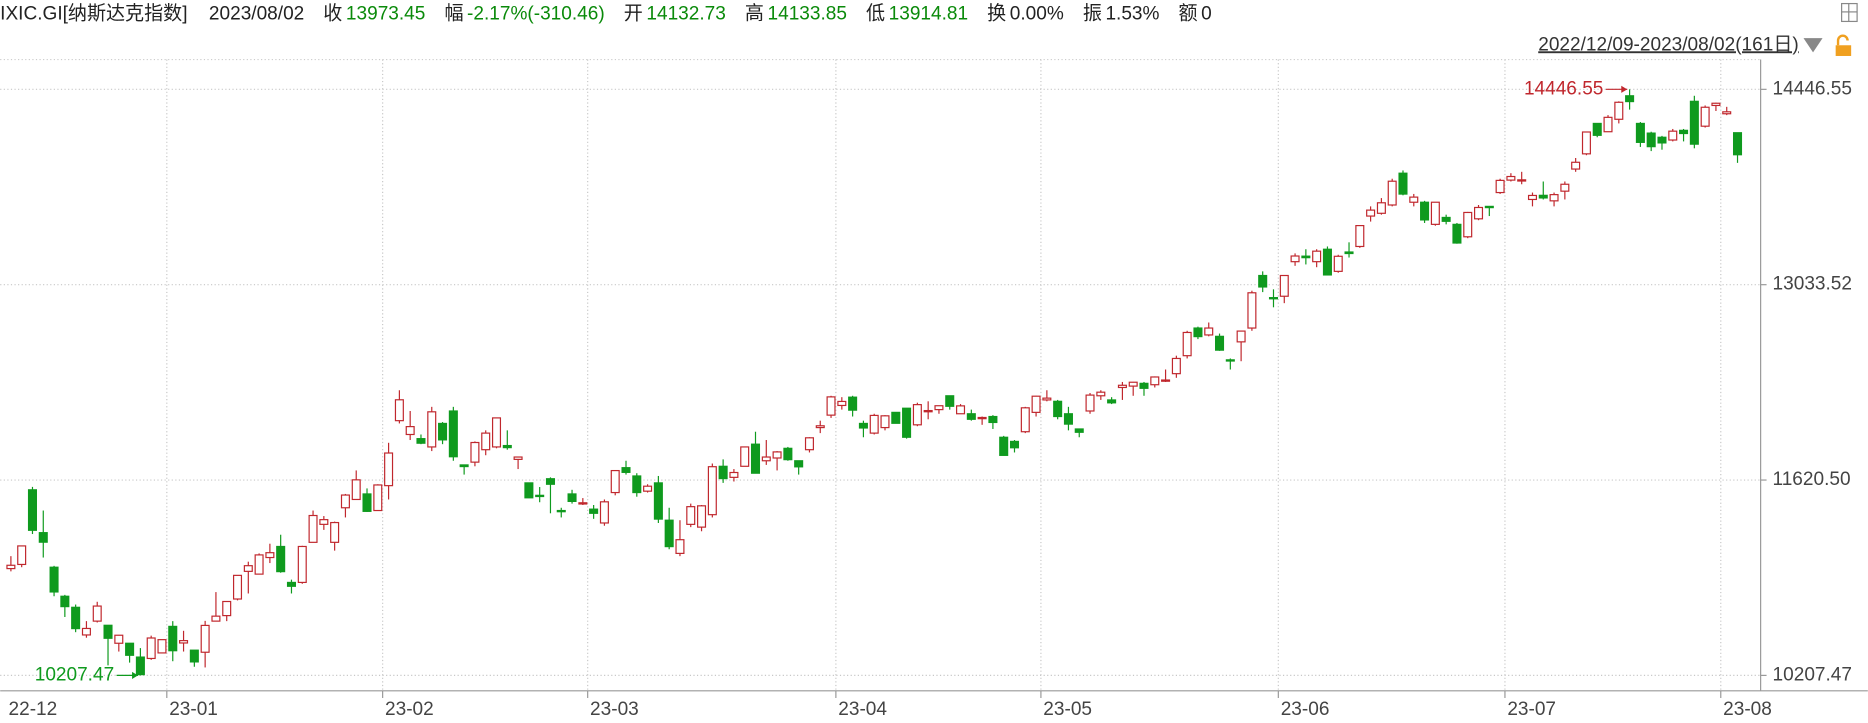 This screenshot has height=723, width=1868. I want to click on range-label: 2022/12/09-2023/08/02(161日), so click(1668, 44).